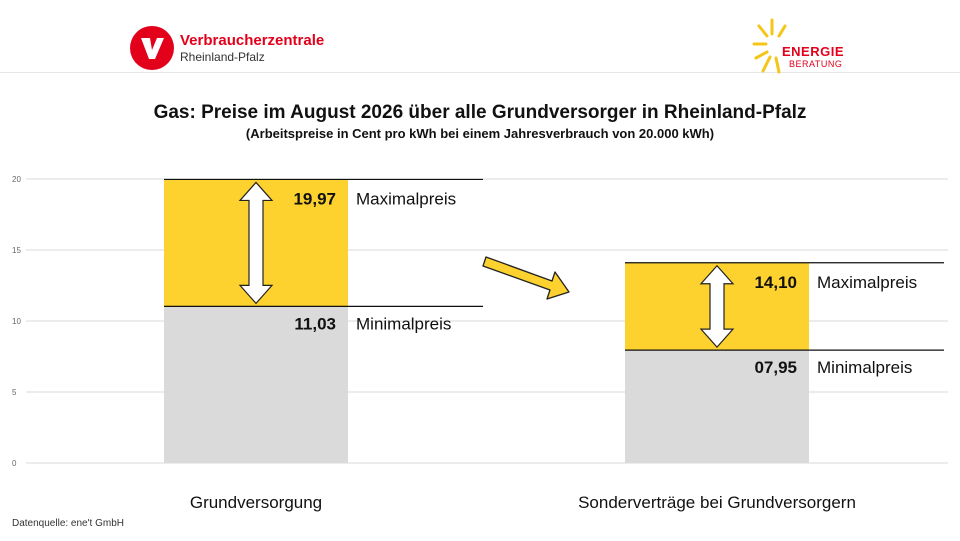  Describe the element at coordinates (526, 278) in the screenshot. I see `transition-arrow` at that location.